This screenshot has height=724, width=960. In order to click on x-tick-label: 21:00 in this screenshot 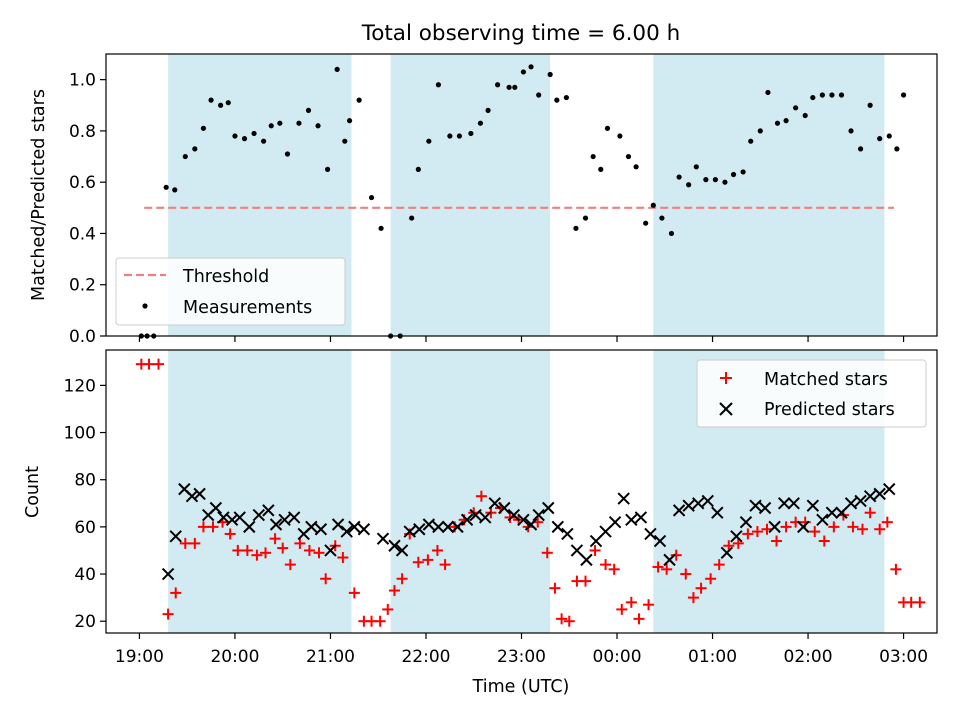, I will do `click(330, 657)`.